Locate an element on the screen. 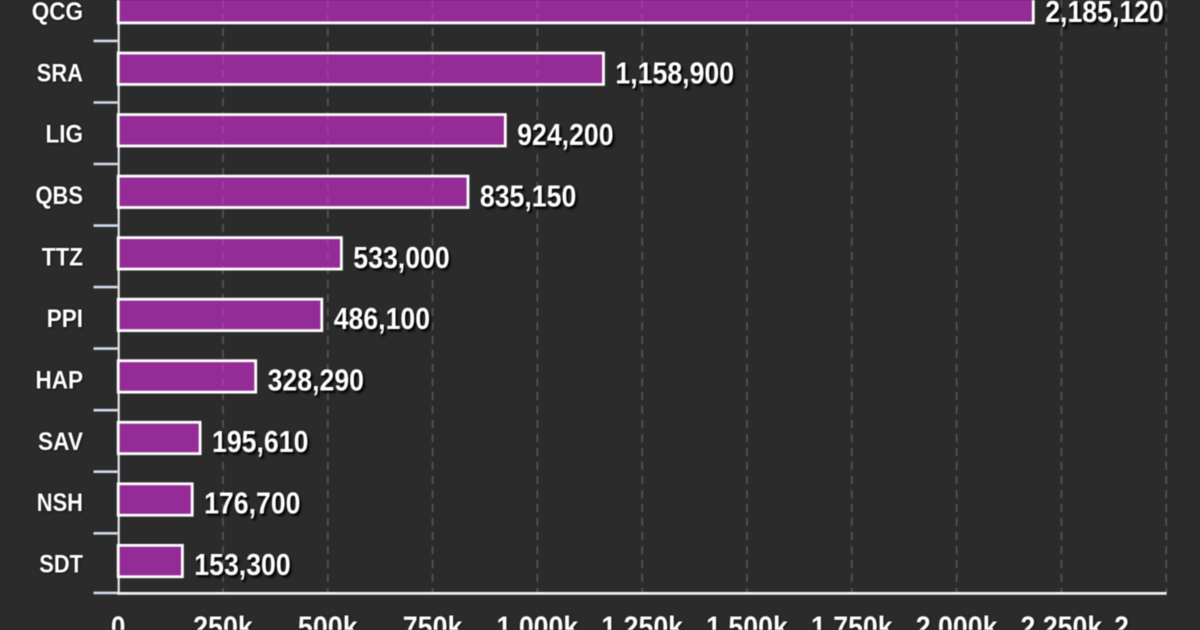 Image resolution: width=1200 pixels, height=630 pixels. svg-text: 1,500k is located at coordinates (747, 620).